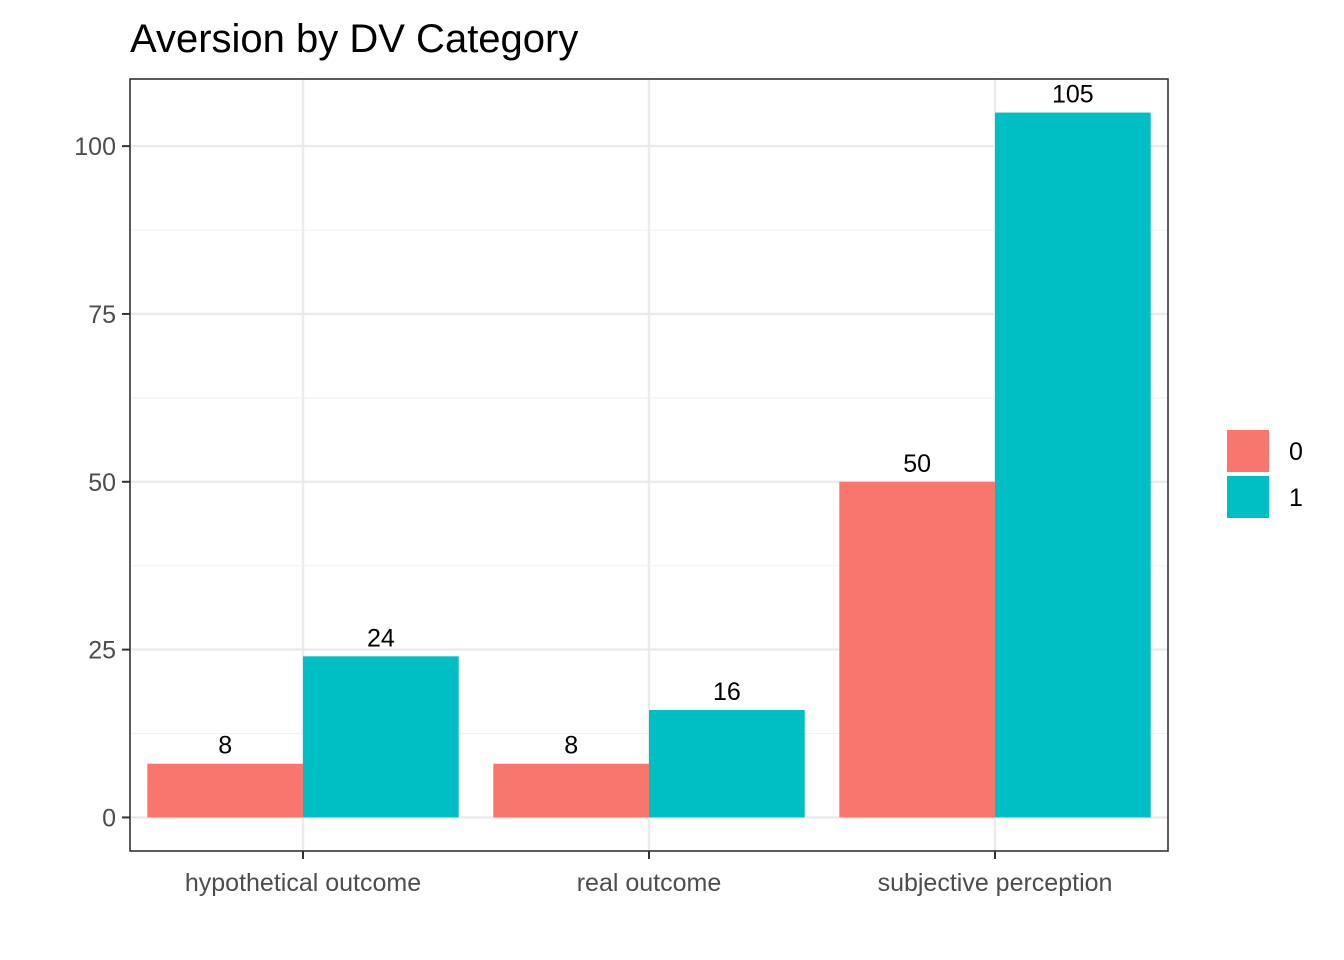  What do you see at coordinates (102, 651) in the screenshot?
I see `y-tick-label: 25` at bounding box center [102, 651].